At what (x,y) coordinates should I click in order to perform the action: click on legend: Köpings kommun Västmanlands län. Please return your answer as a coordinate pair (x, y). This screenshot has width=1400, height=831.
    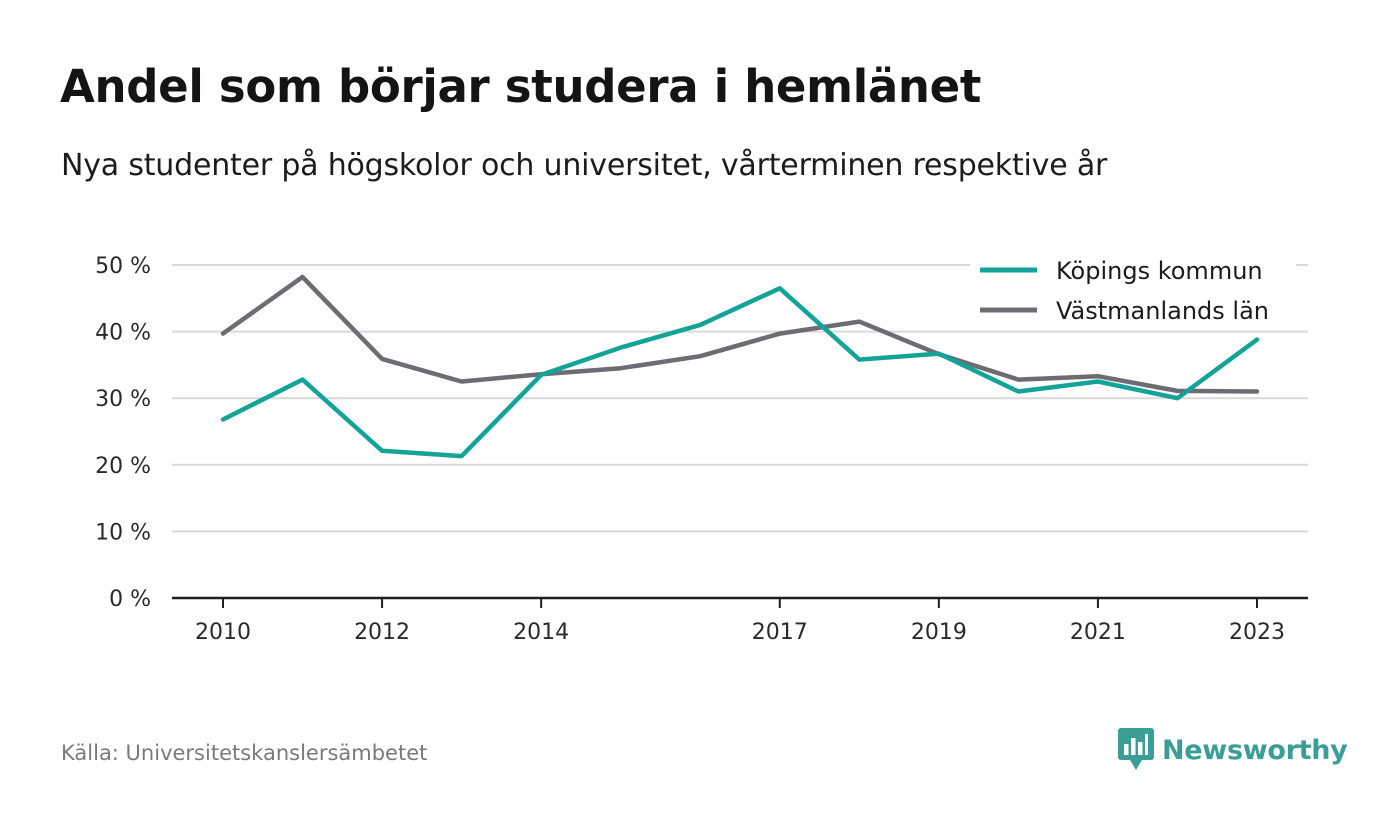
    Looking at the image, I should click on (1133, 290).